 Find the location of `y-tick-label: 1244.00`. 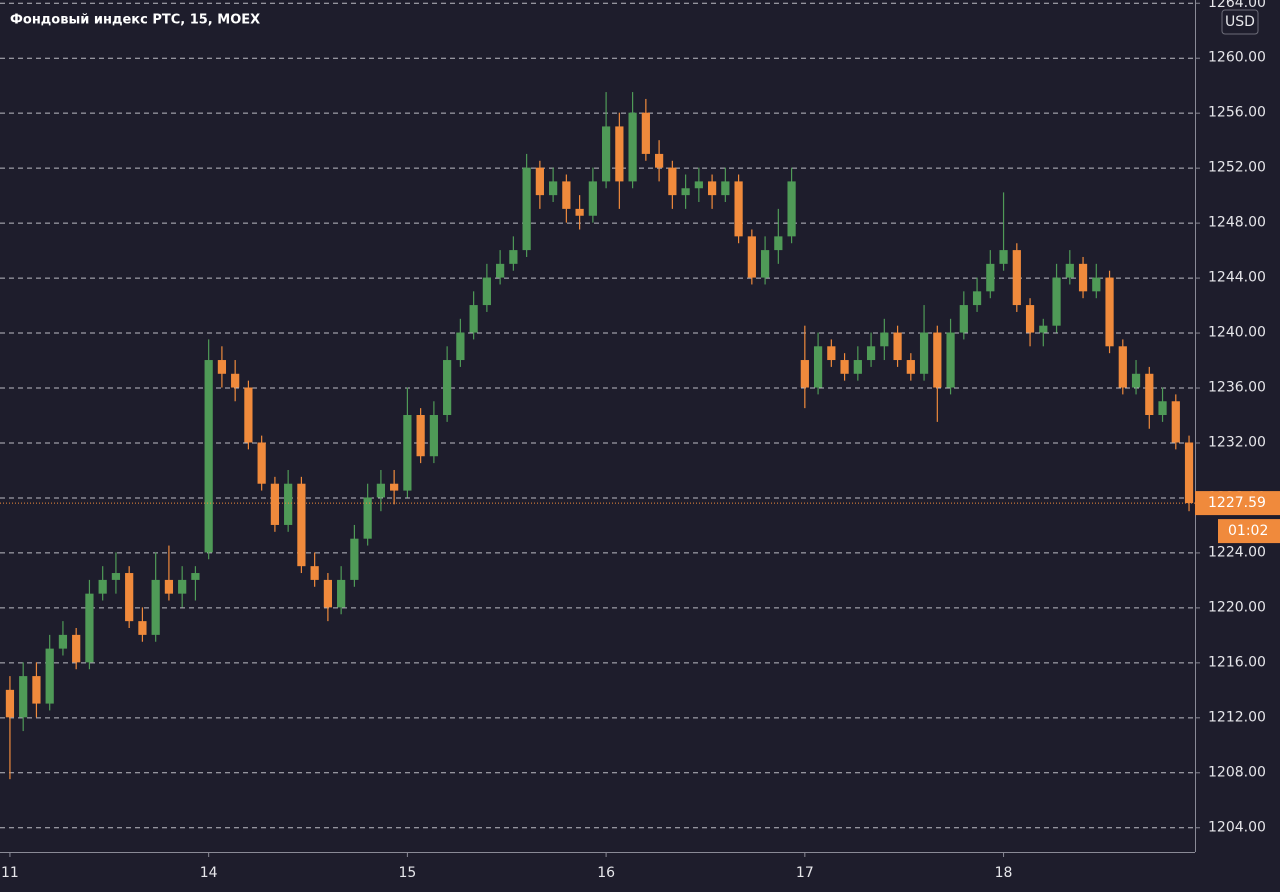

y-tick-label: 1244.00 is located at coordinates (1237, 278).